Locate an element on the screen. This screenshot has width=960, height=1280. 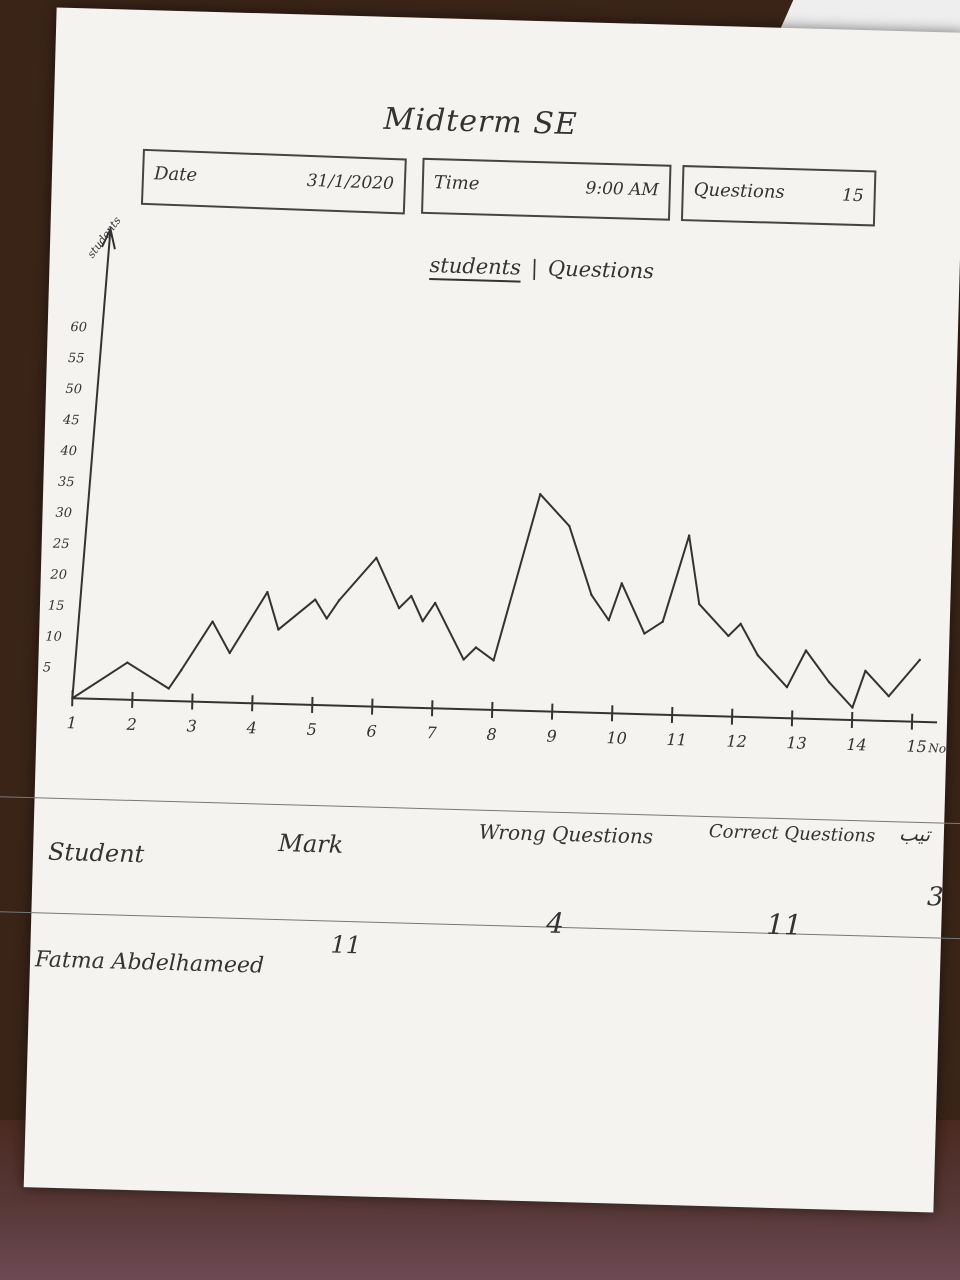
x-tick-label: 3 is located at coordinates (191, 725).